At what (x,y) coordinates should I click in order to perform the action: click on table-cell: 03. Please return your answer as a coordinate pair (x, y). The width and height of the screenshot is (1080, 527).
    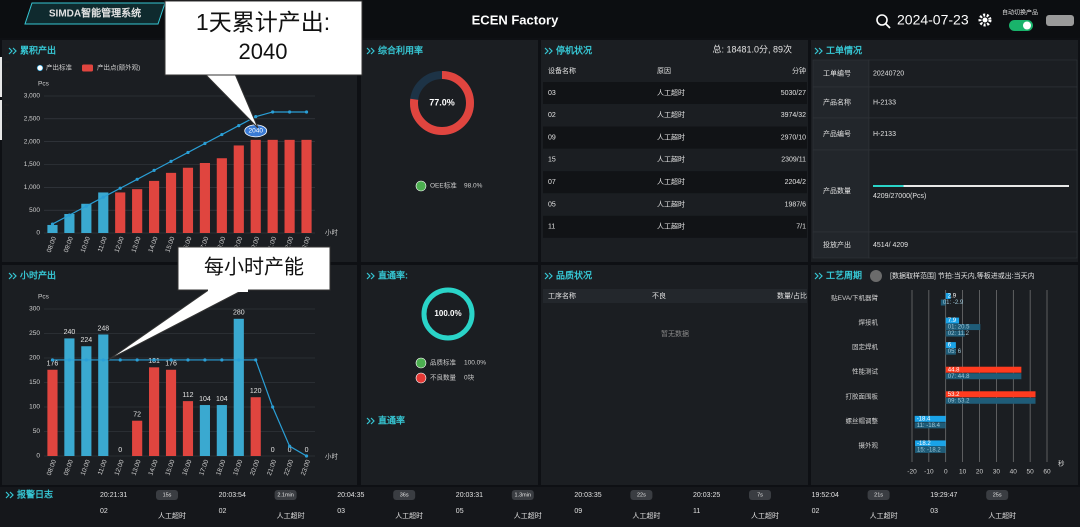
    Looking at the image, I should click on (552, 93).